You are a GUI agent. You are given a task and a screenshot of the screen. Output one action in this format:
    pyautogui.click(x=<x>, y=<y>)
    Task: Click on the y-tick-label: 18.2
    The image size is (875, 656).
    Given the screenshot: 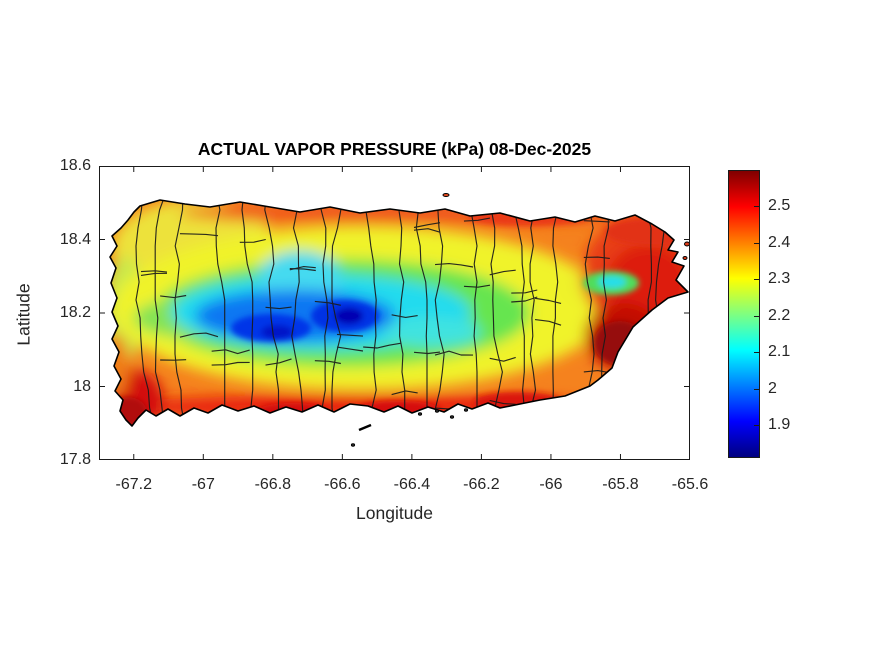 What is the action you would take?
    pyautogui.click(x=75, y=312)
    